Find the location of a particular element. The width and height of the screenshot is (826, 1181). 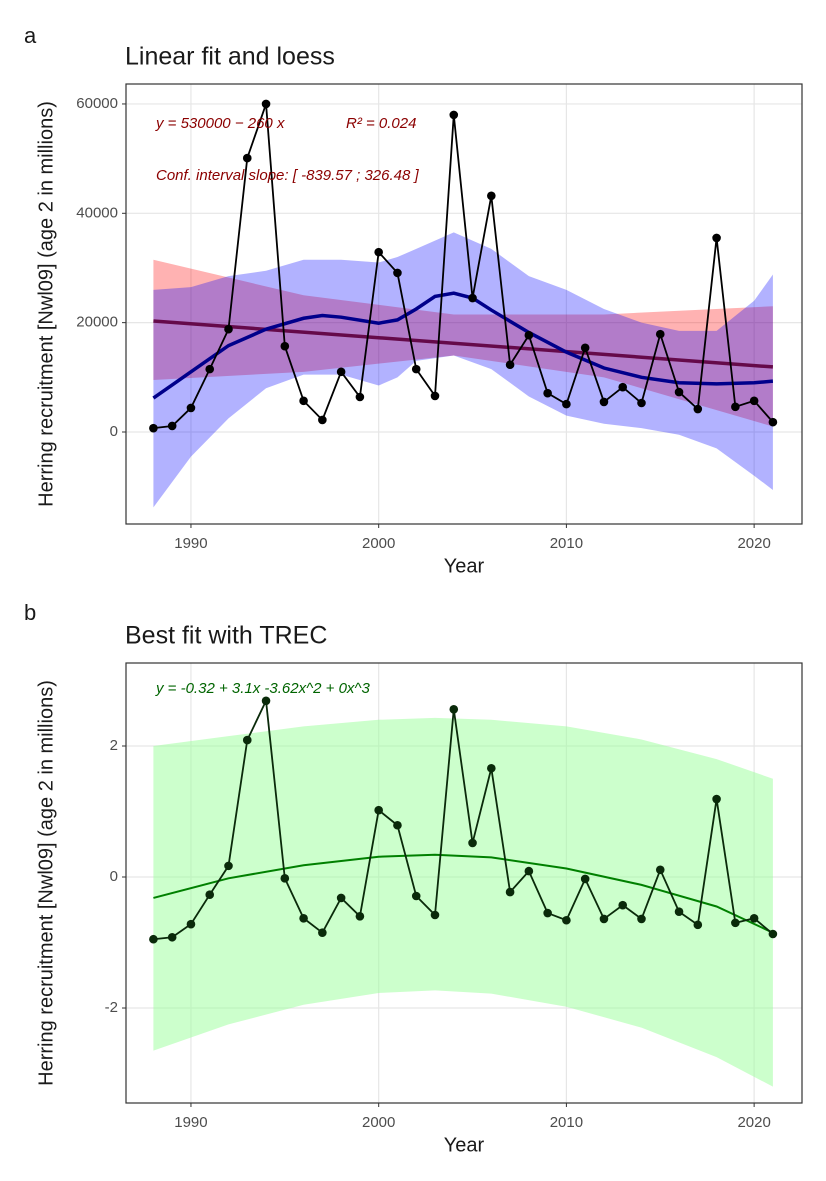

chart-title: Linear fit and loess is located at coordinates (230, 57).